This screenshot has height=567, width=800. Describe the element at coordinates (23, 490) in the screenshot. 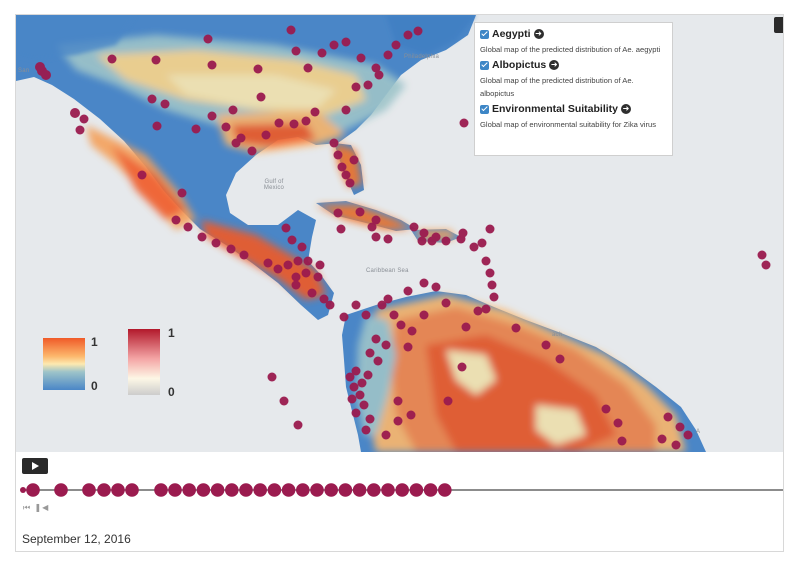

I see `timeline-start-tick` at that location.